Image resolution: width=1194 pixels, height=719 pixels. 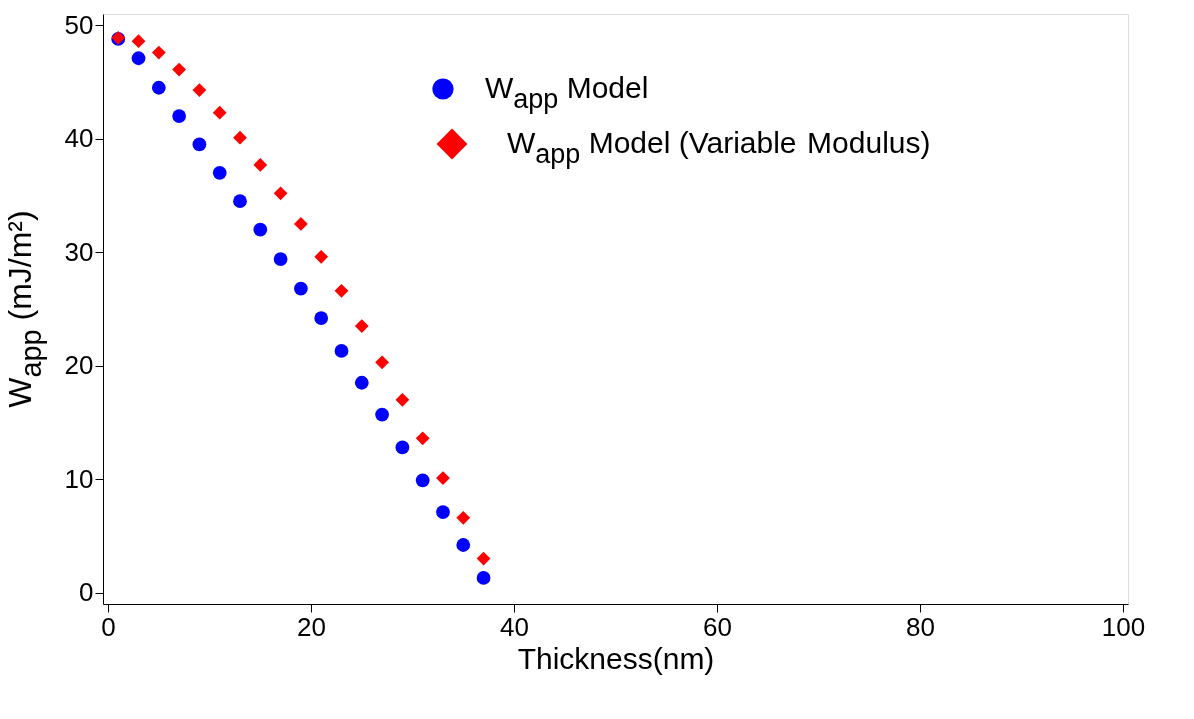 What do you see at coordinates (514, 626) in the screenshot?
I see `x-tick-label: 40` at bounding box center [514, 626].